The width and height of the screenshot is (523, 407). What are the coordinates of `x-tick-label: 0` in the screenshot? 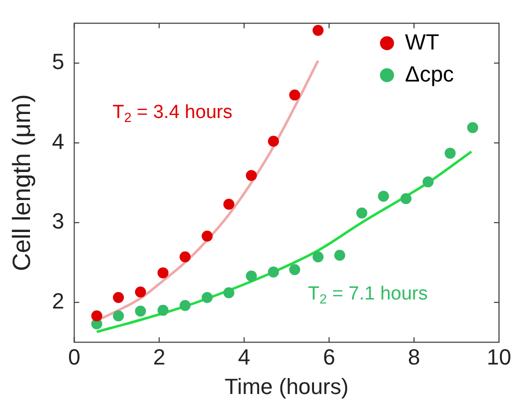 It's located at (74, 357).